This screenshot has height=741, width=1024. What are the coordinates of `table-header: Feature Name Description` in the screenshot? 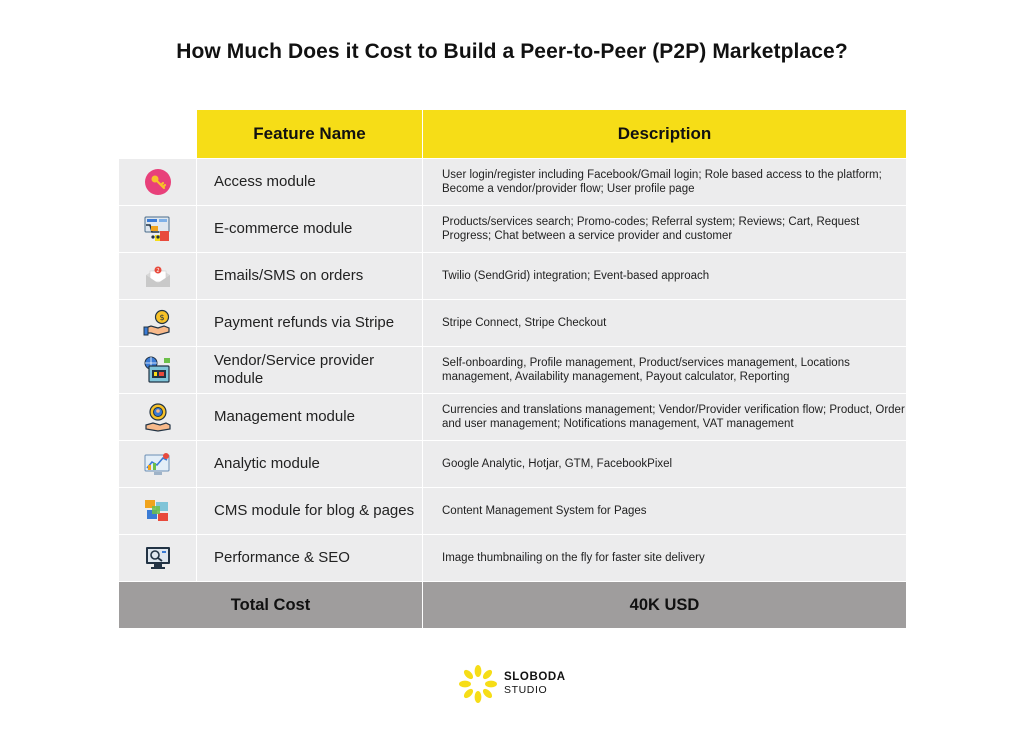 It's located at (512, 134).